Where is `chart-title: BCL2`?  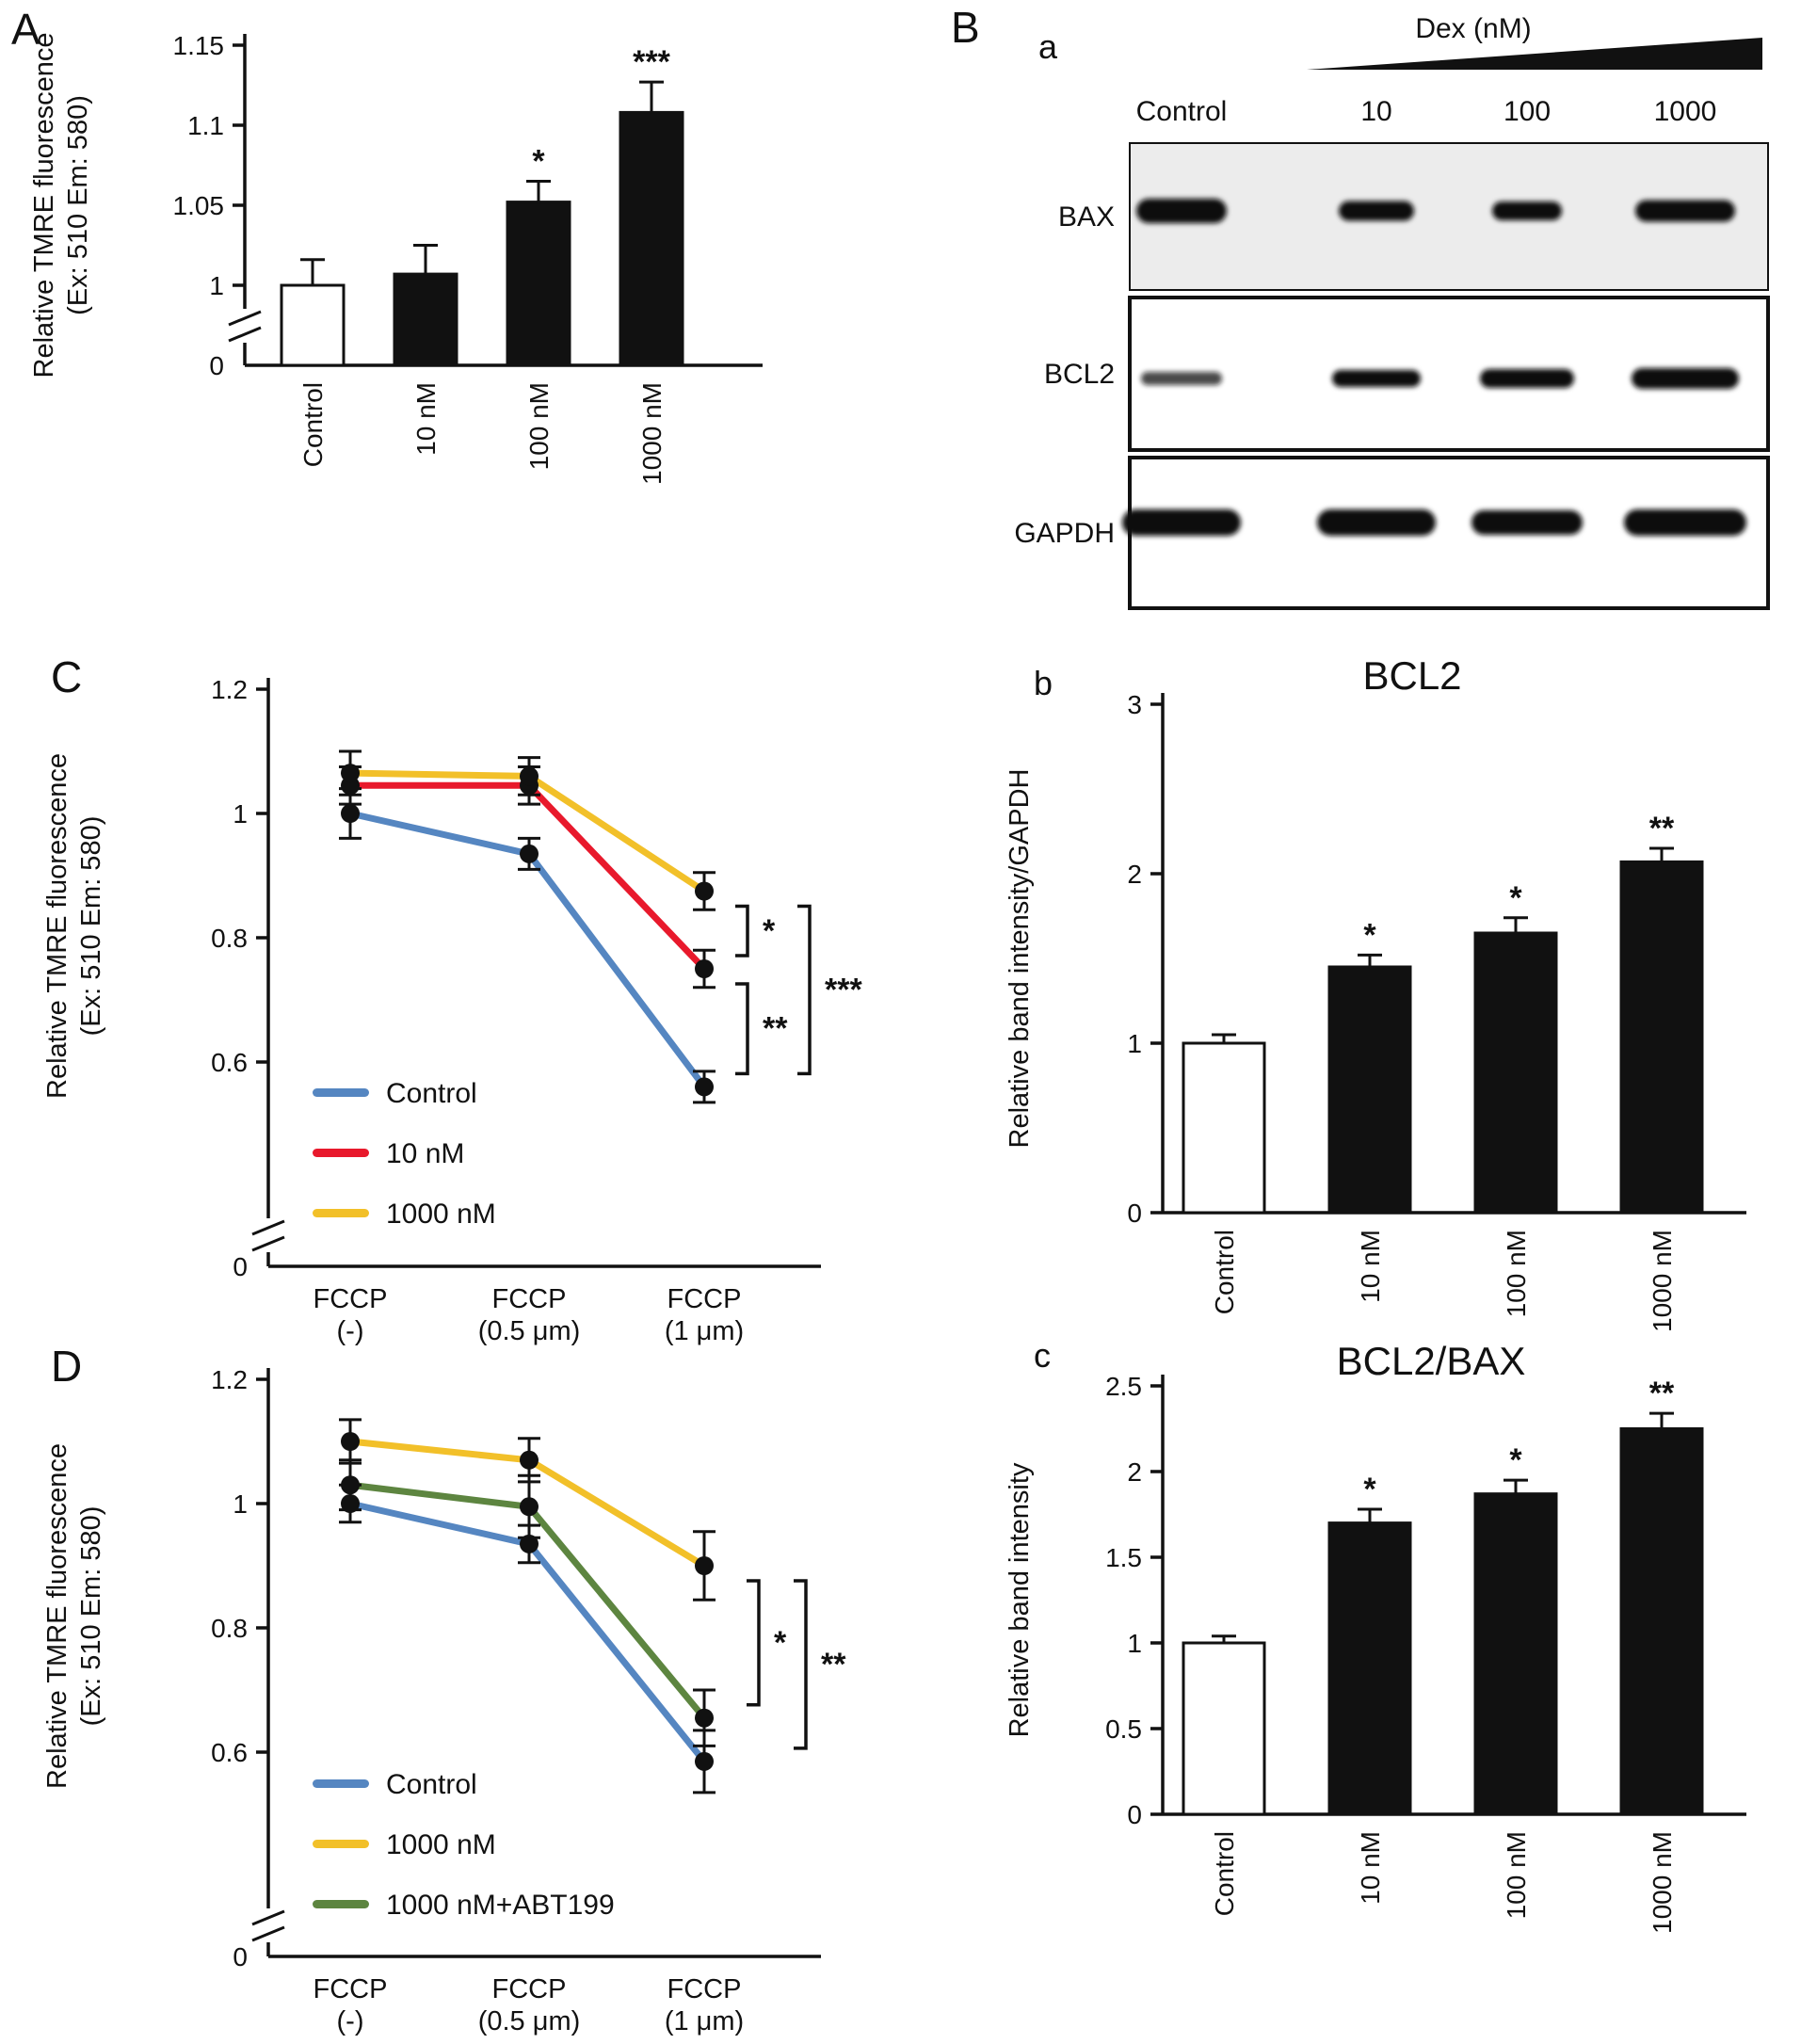
chart-title: BCL2 is located at coordinates (1411, 675).